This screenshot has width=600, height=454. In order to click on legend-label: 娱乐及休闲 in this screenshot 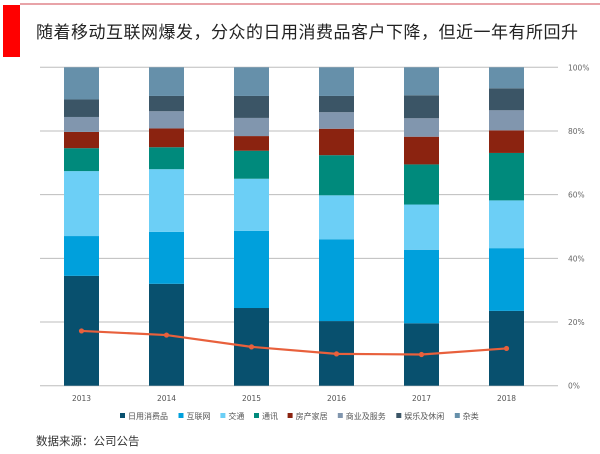, I will do `click(424, 416)`.